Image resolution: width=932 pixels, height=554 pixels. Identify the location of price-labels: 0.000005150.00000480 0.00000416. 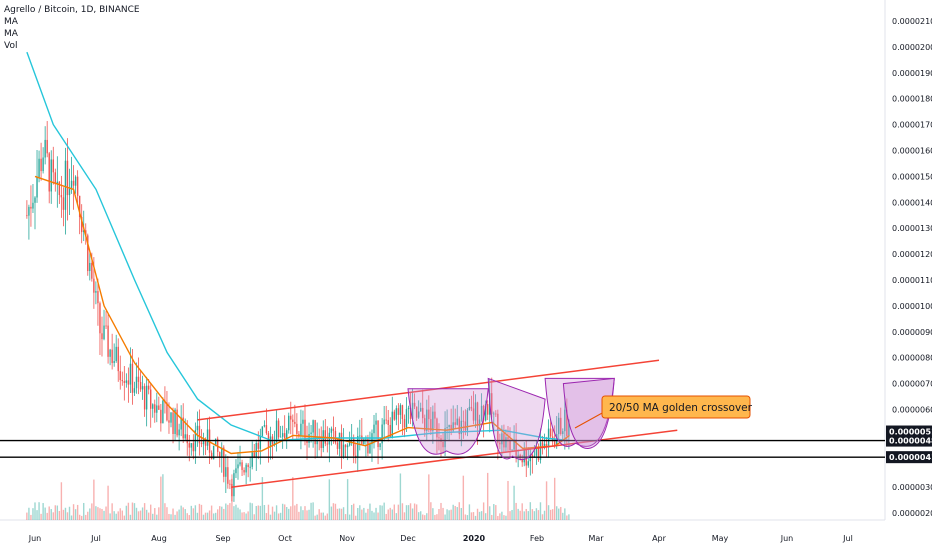
(909, 444).